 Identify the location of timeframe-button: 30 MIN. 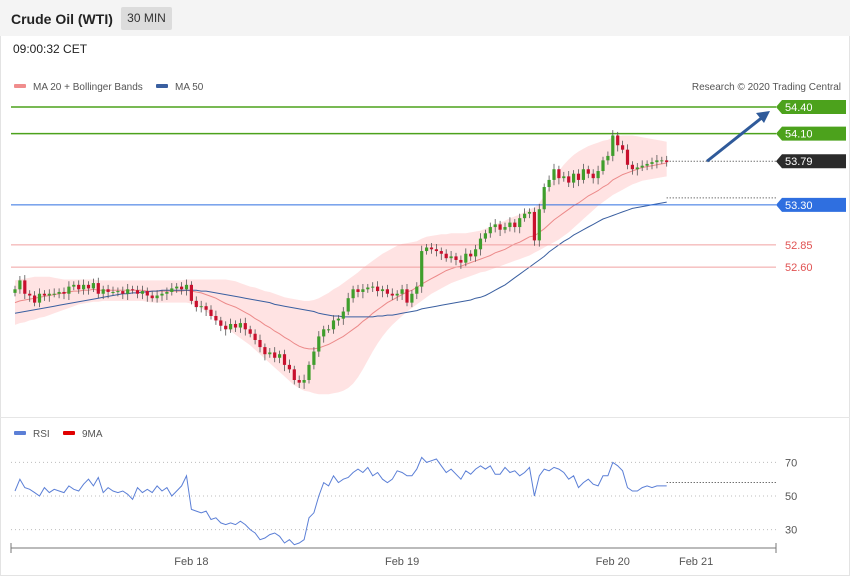
(146, 18).